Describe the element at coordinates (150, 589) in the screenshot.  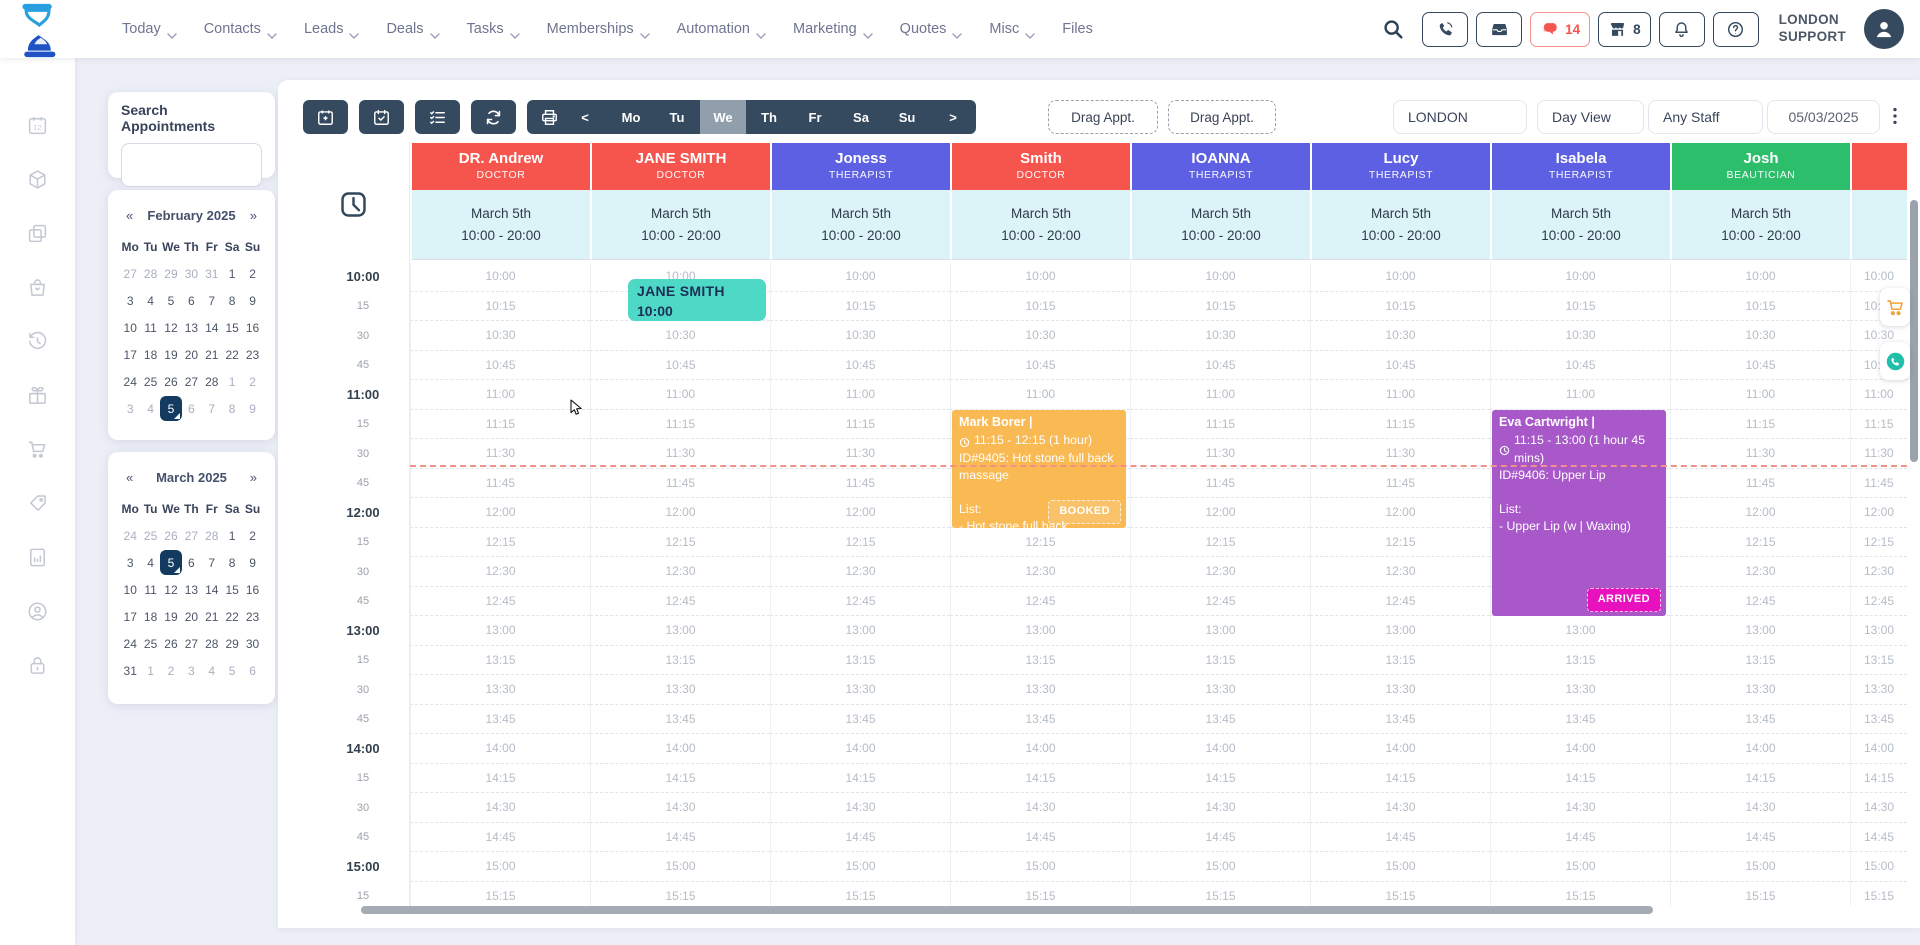
I see `calendar-day: 11` at that location.